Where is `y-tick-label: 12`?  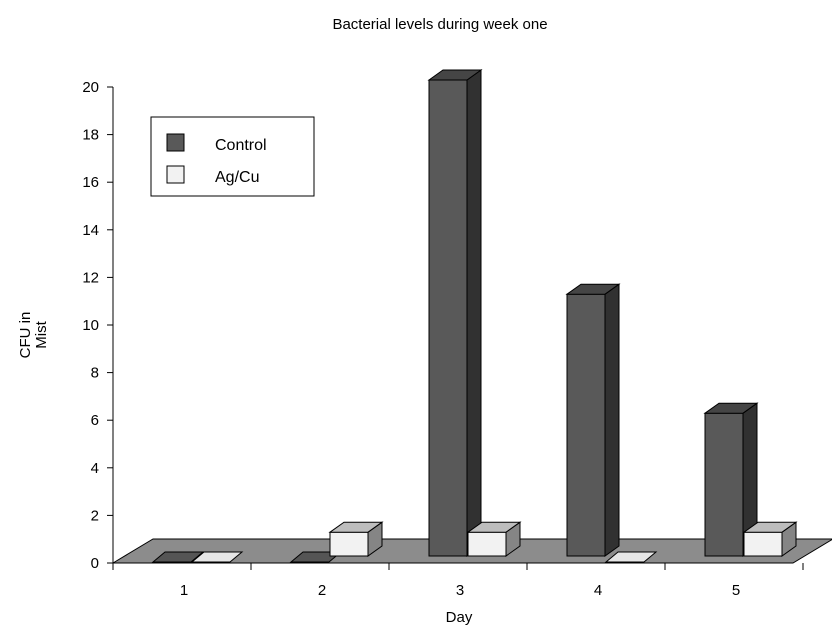
y-tick-label: 12 is located at coordinates (90, 277).